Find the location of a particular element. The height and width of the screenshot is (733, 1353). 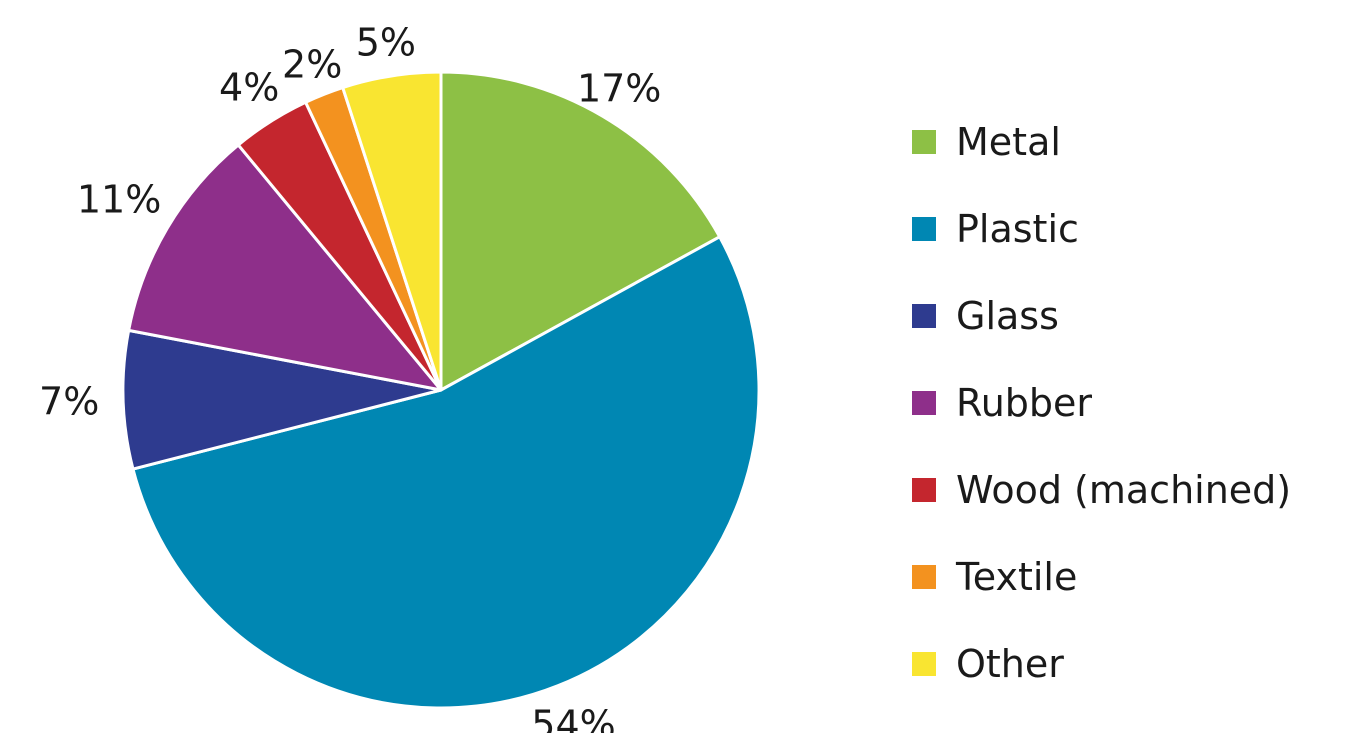

legend-item-metal: Metal is located at coordinates (1101, 141).